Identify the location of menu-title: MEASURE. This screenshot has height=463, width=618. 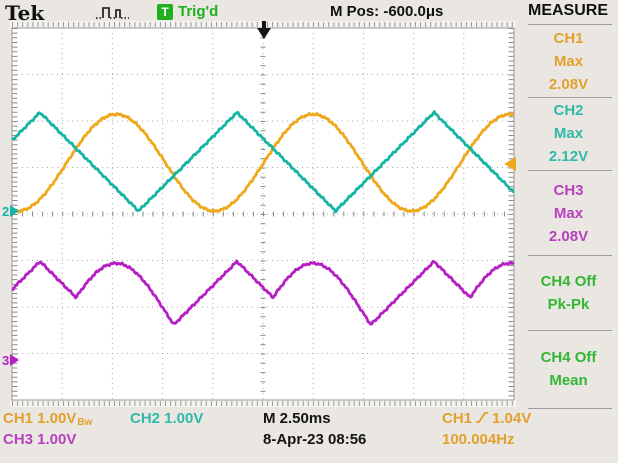
(567, 10).